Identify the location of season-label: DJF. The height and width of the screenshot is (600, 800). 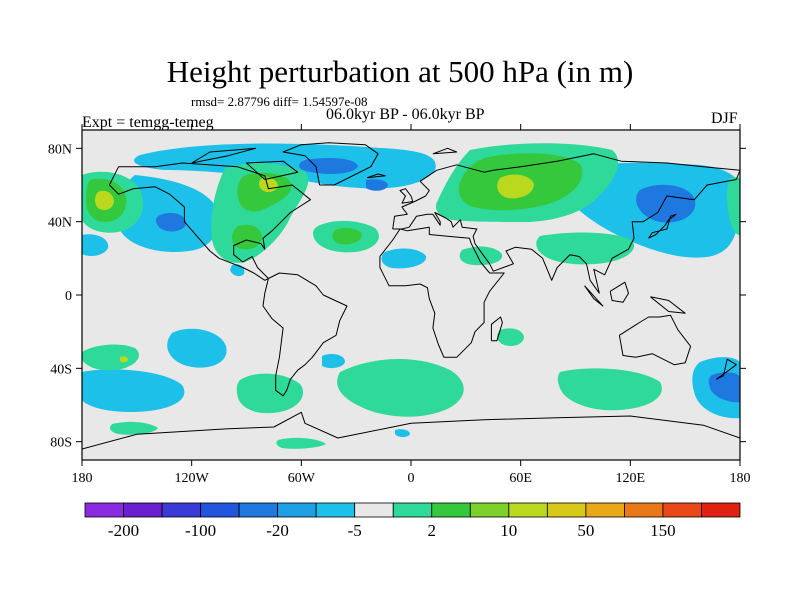
(724, 118).